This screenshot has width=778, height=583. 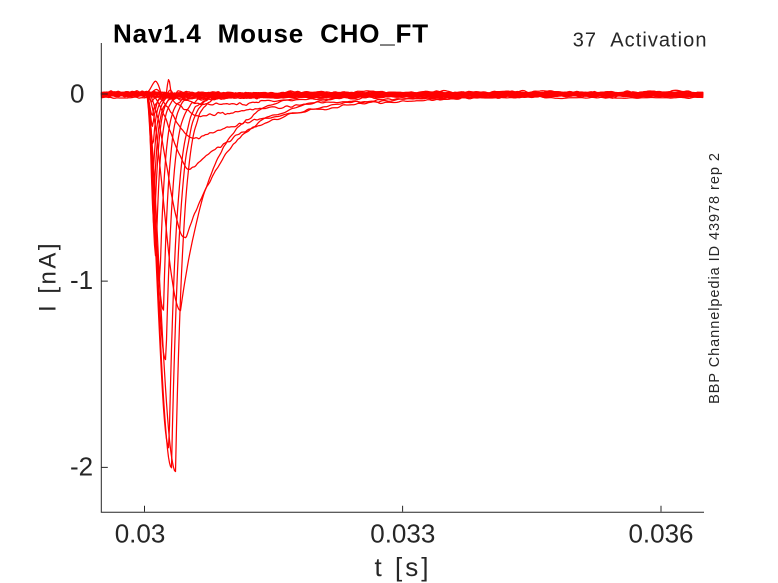 I want to click on svg-text: Nav1.4 Mouse CHO_FT, so click(x=271, y=34).